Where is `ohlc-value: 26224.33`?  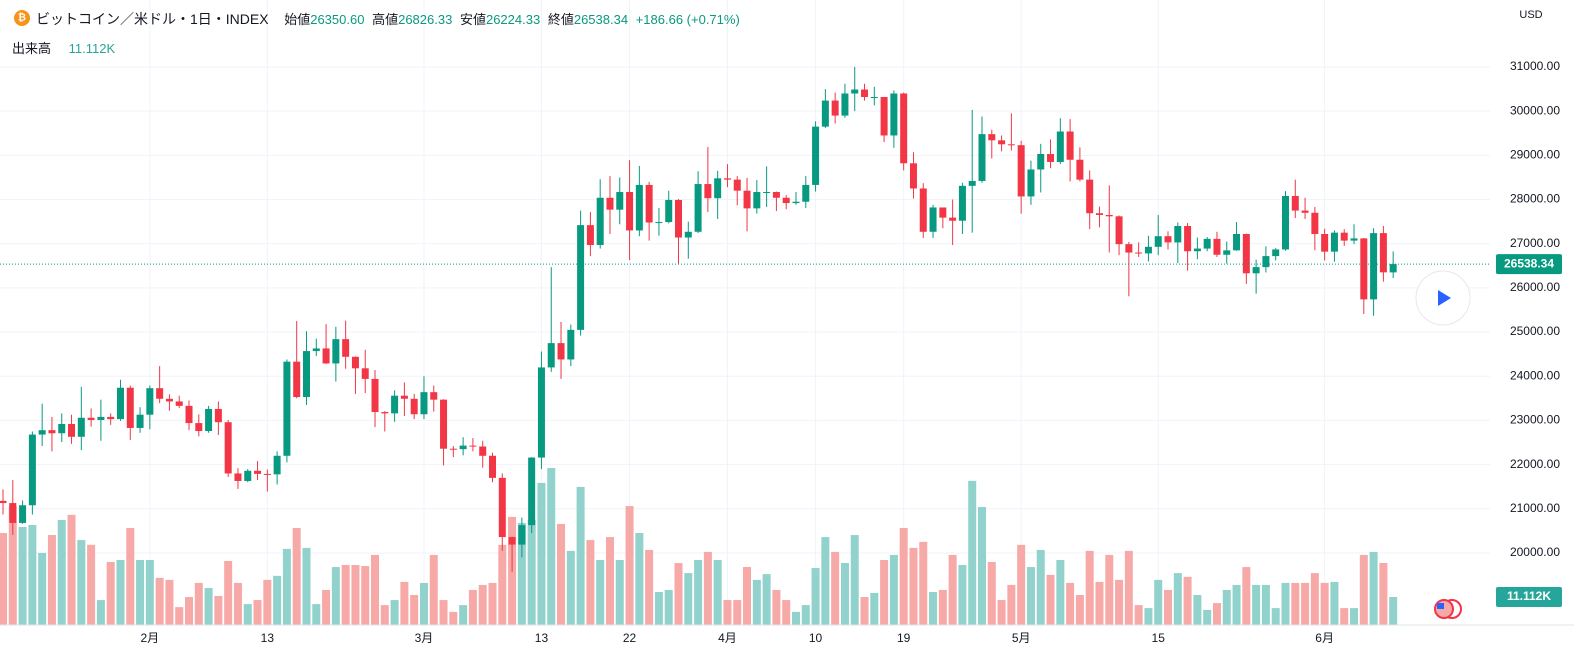
ohlc-value: 26224.33 is located at coordinates (513, 19).